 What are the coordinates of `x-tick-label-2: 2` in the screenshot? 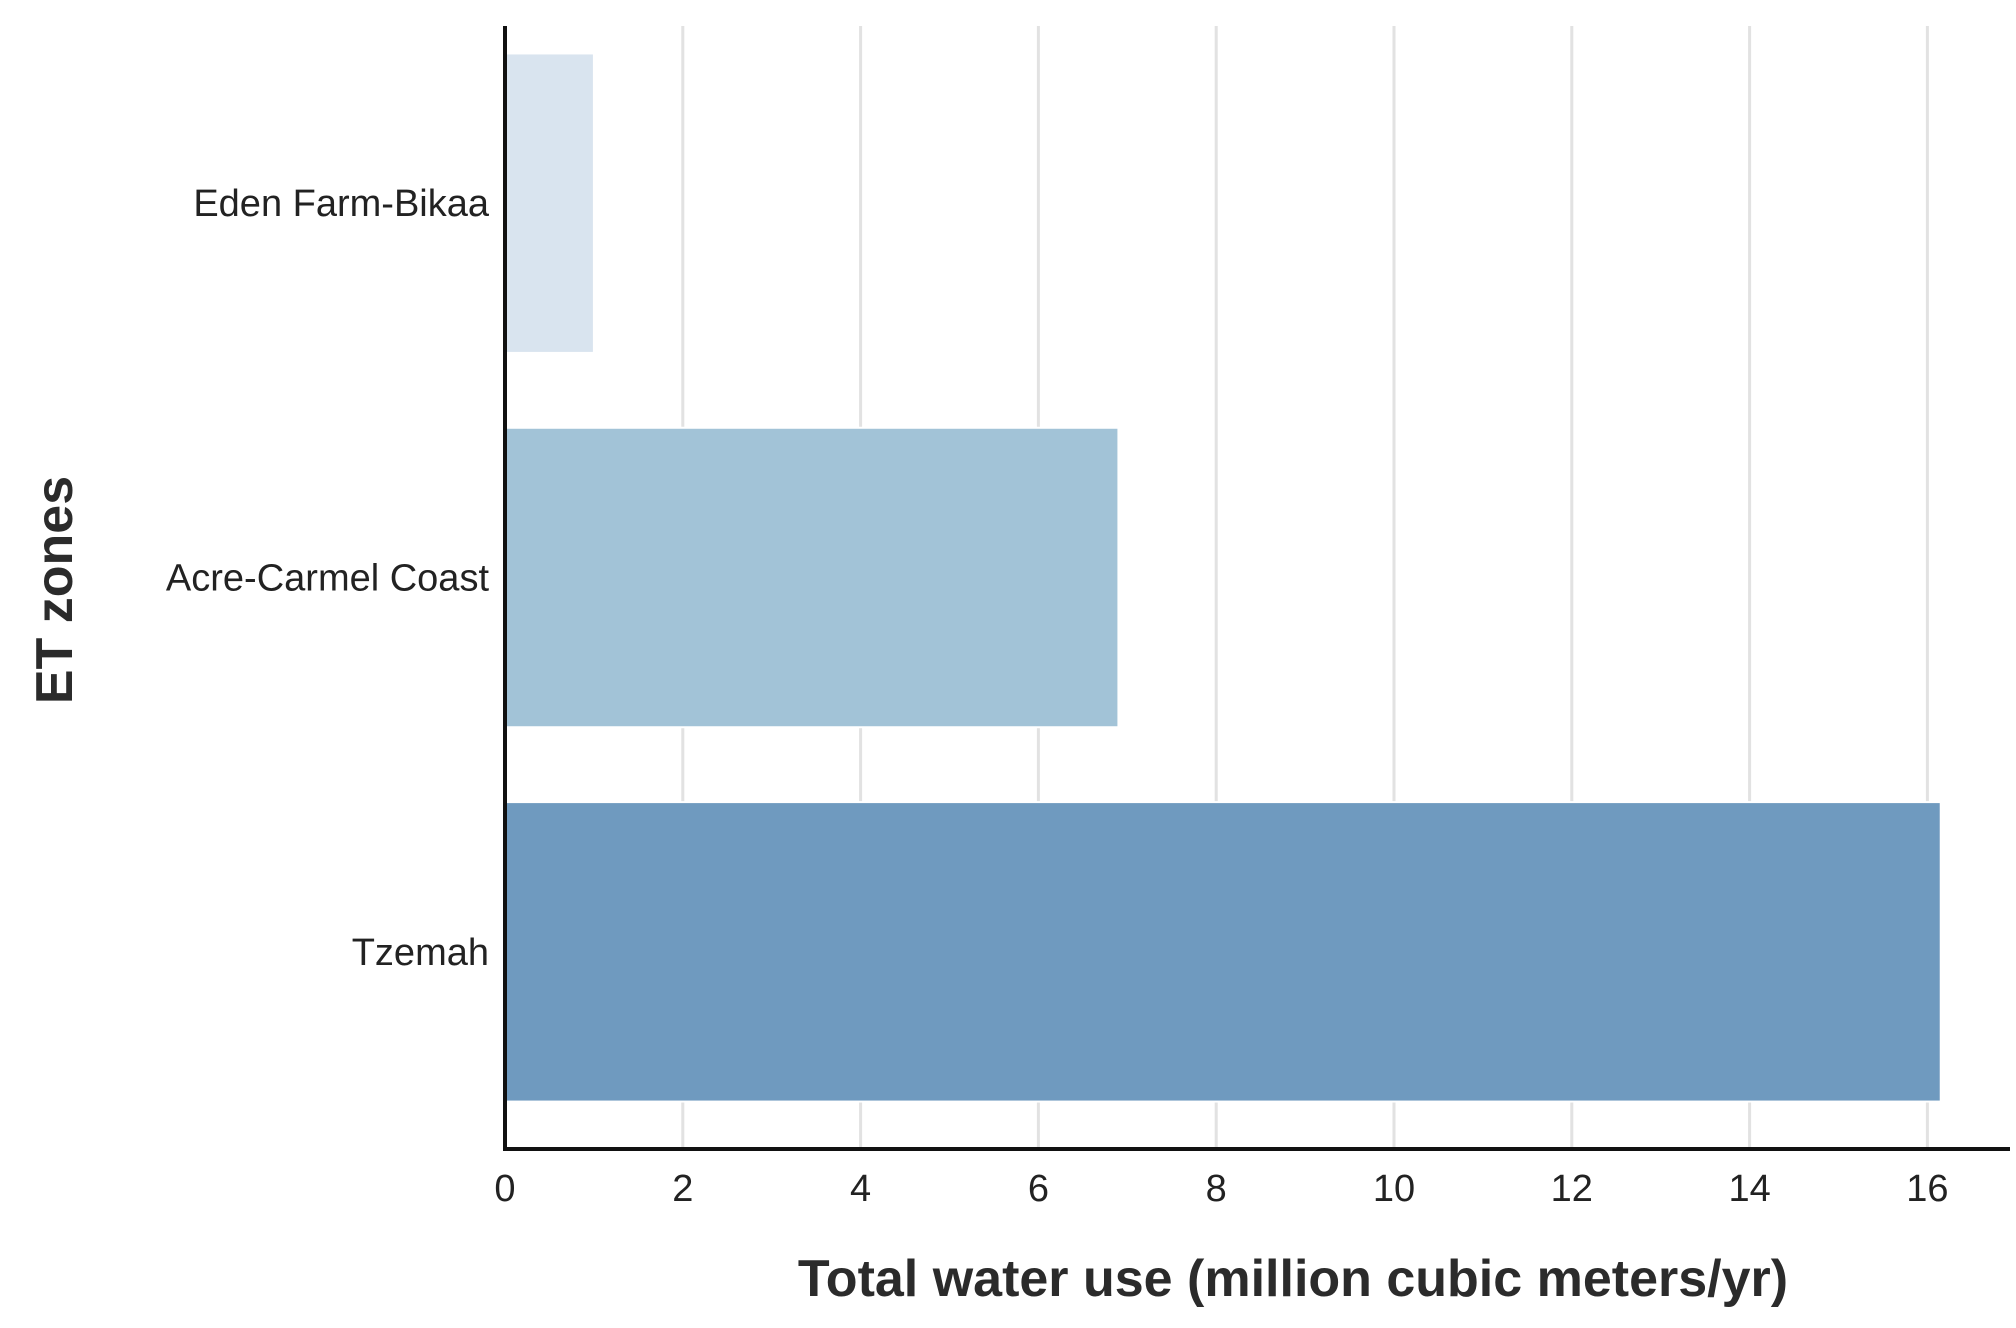 It's located at (682, 1189).